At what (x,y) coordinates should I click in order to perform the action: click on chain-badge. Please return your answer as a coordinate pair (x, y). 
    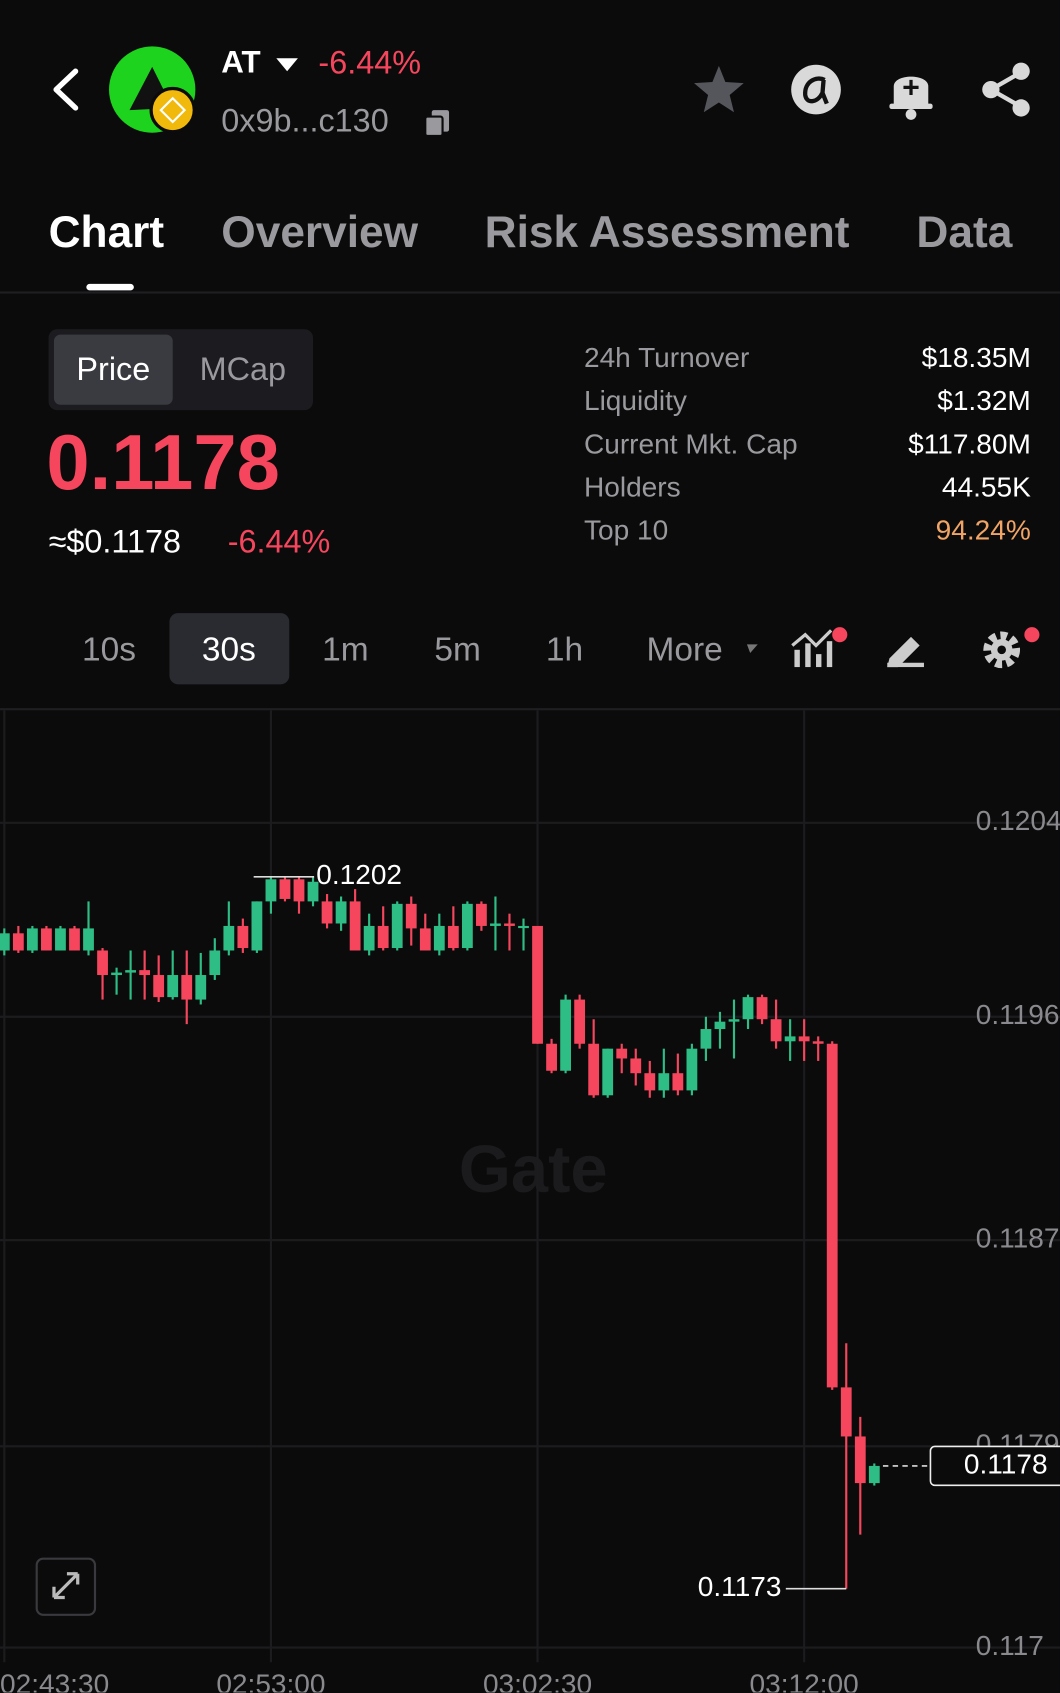
    Looking at the image, I should click on (172, 110).